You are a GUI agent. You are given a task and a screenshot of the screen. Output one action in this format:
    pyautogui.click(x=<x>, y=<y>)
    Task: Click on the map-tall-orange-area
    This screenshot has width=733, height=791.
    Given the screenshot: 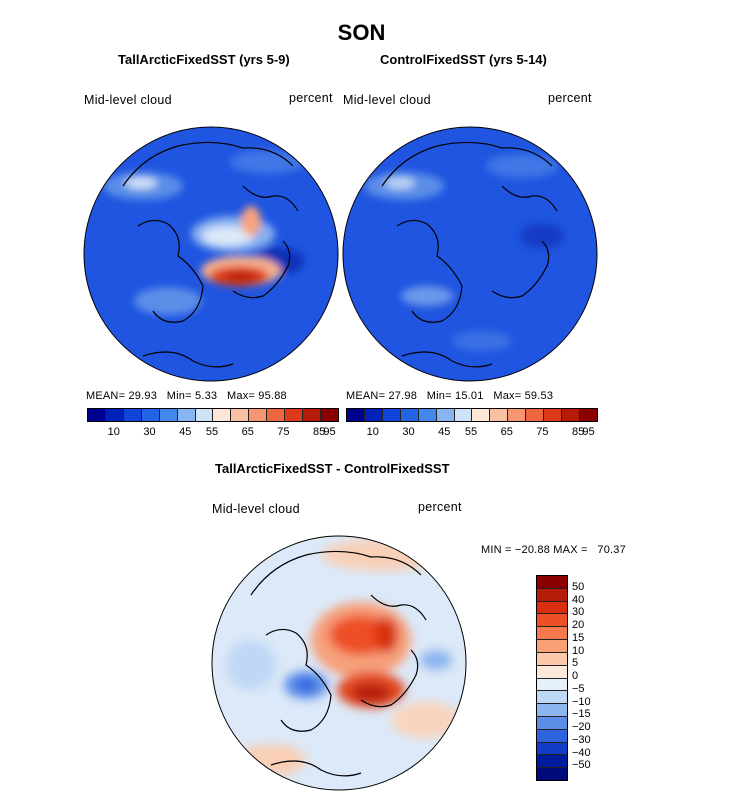 What is the action you would take?
    pyautogui.click(x=251, y=221)
    